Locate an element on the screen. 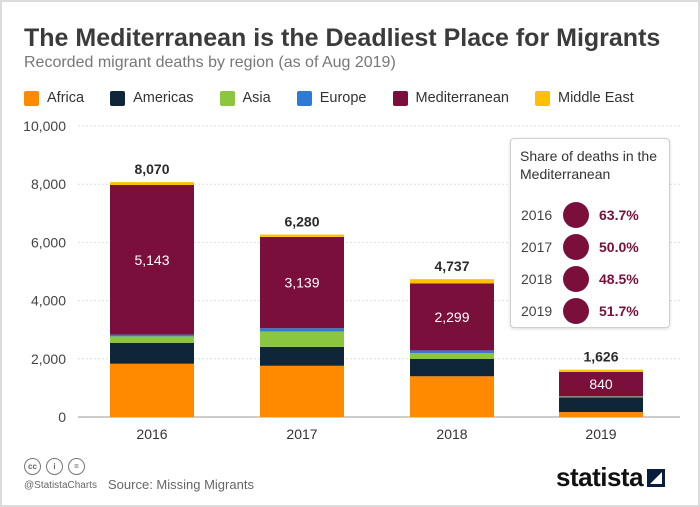 This screenshot has height=507, width=700. share-year: 2018 is located at coordinates (537, 279).